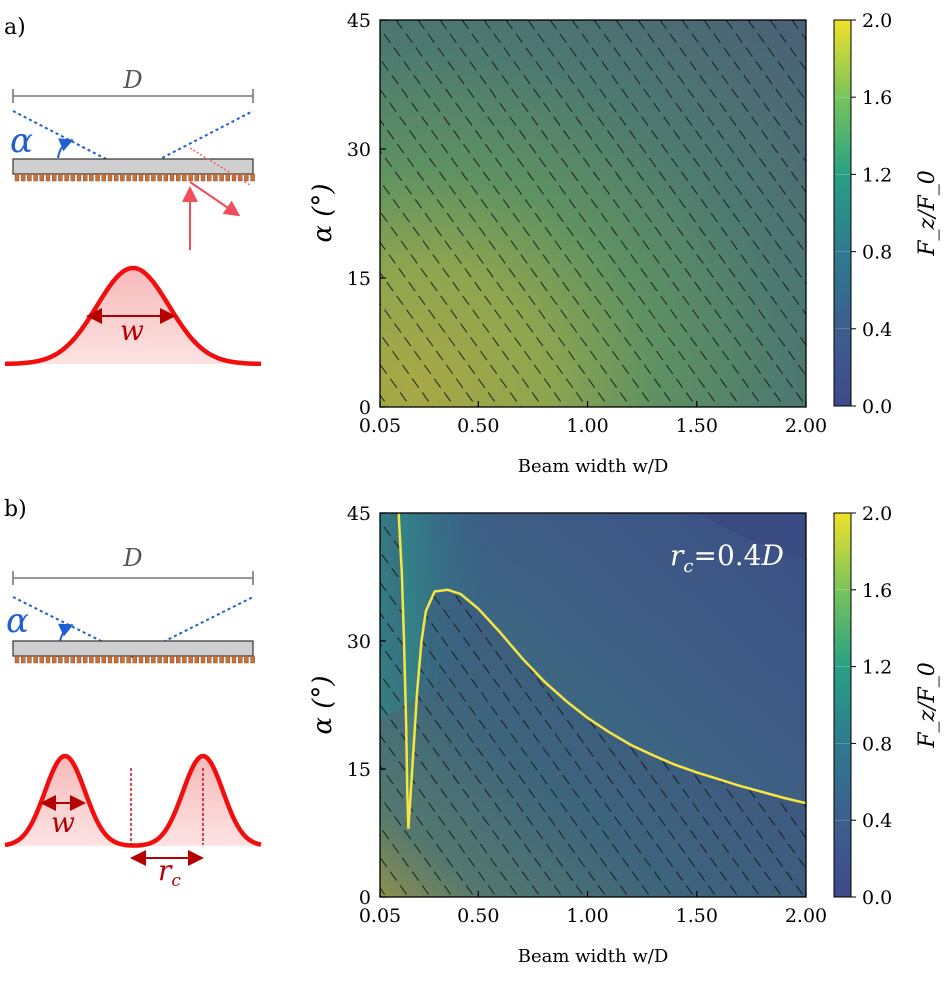 The image size is (949, 983). Describe the element at coordinates (15, 509) in the screenshot. I see `panel-b-label: b)` at that location.